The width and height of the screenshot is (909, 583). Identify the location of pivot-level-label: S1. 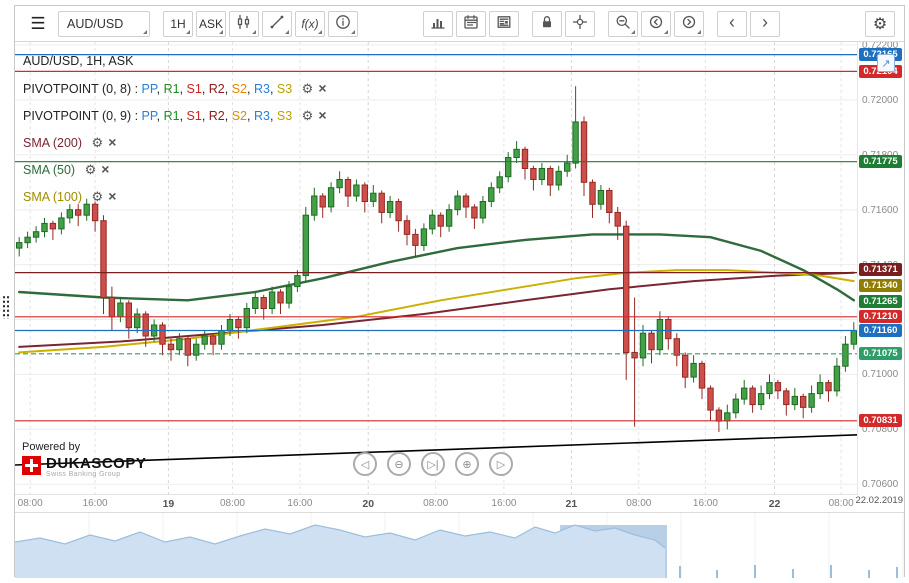
(194, 116).